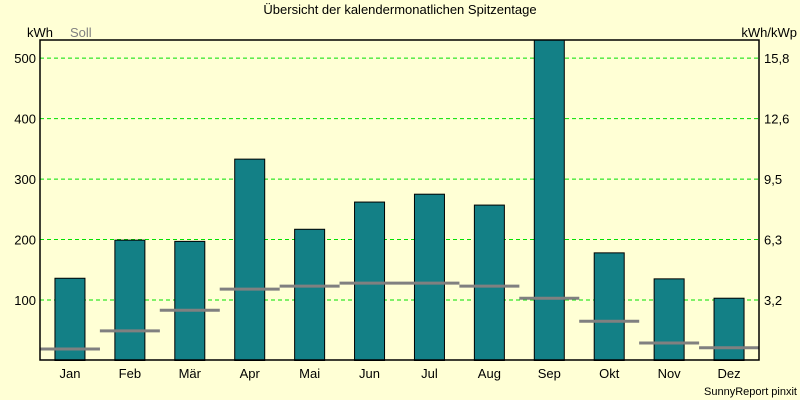  I want to click on x-tick-label: Mai, so click(309, 373).